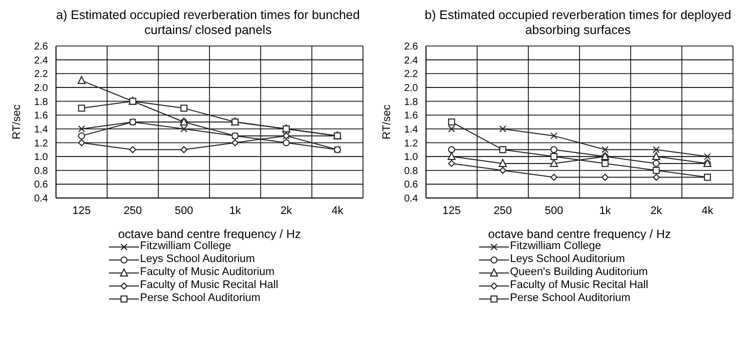  What do you see at coordinates (207, 272) in the screenshot?
I see `legend-label: Faculty of Music Auditorium` at bounding box center [207, 272].